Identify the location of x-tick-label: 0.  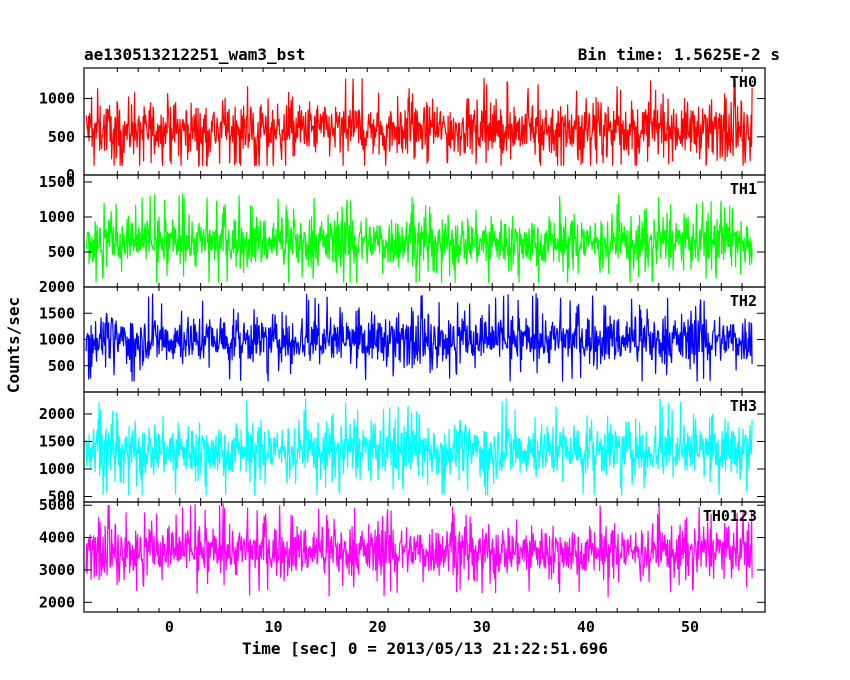
(169, 627).